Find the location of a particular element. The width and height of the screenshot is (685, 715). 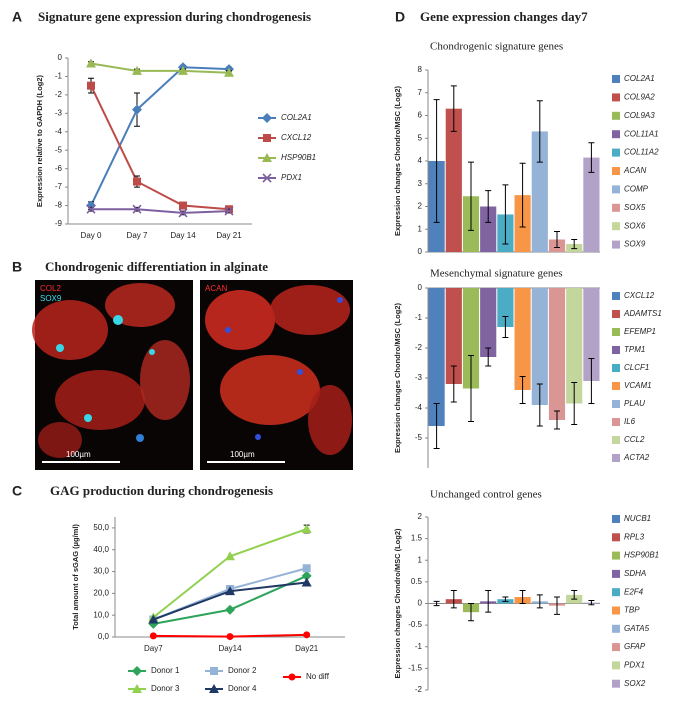

legend-label: COL2A1 is located at coordinates (639, 78).